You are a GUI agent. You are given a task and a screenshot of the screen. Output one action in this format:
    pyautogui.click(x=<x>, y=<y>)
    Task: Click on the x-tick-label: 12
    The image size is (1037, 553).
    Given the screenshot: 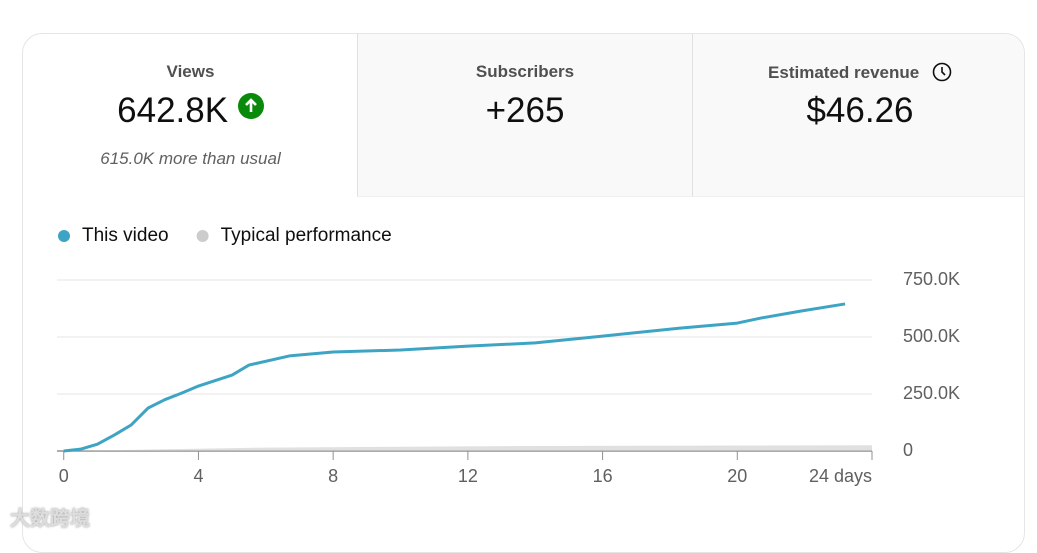 What is the action you would take?
    pyautogui.click(x=468, y=476)
    